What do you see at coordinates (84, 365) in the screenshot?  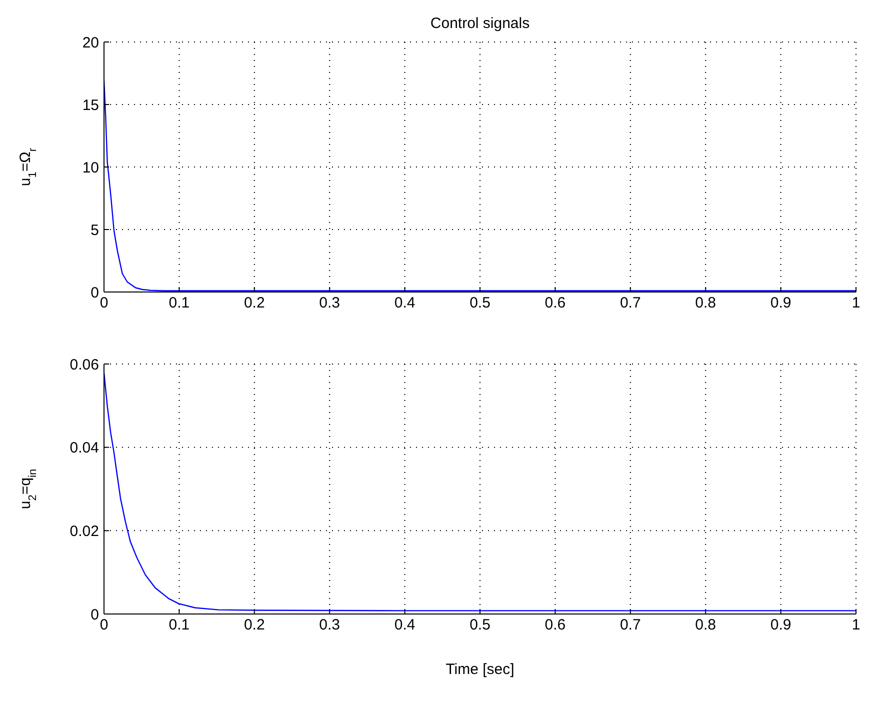 I see `y-tick-label: 0.06` at bounding box center [84, 365].